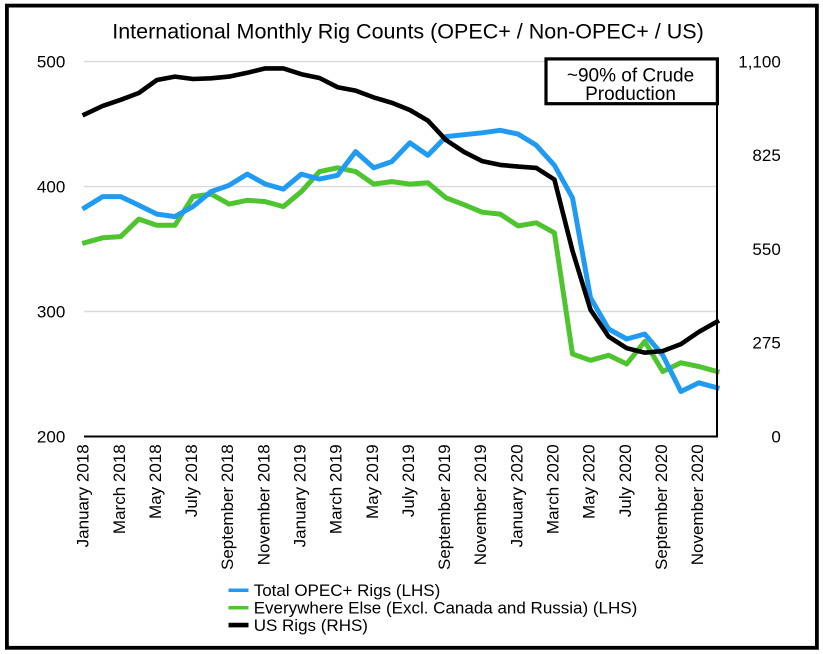 The image size is (823, 654). I want to click on svg-text: May 2018, so click(155, 481).